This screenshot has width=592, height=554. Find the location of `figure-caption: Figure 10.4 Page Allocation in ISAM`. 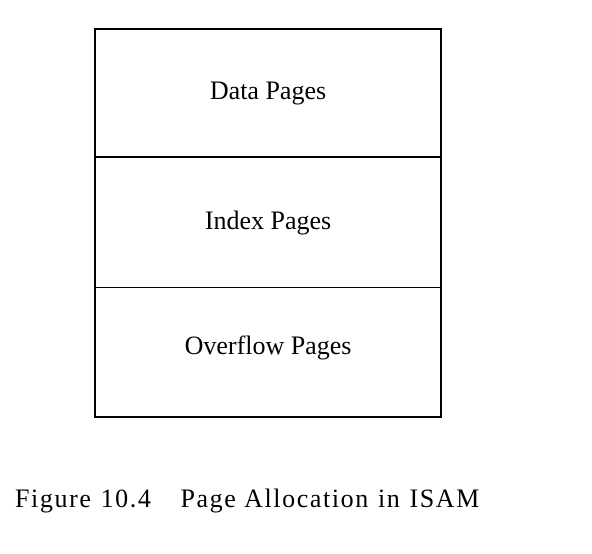

figure-caption: Figure 10.4 Page Allocation in ISAM is located at coordinates (248, 499).